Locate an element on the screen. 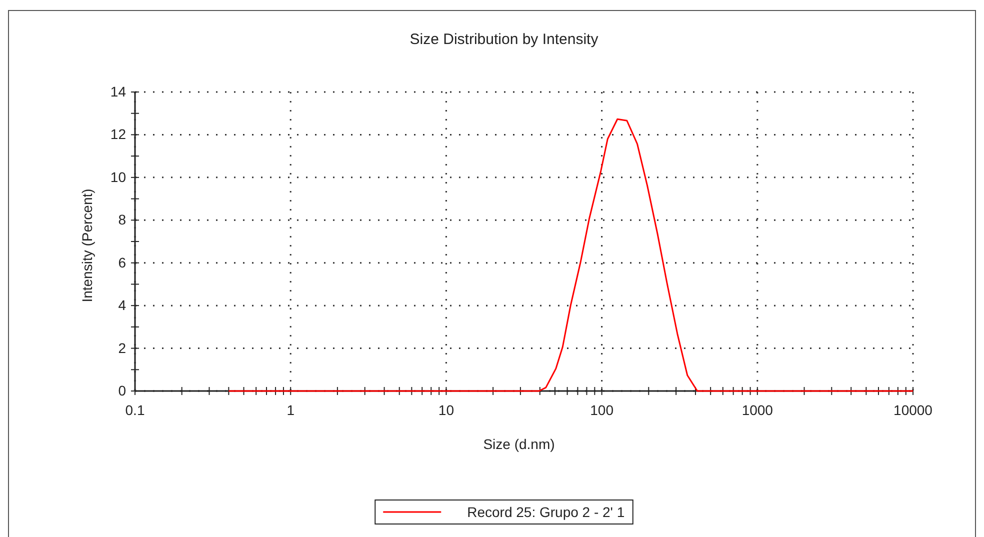  y-tick-label: 10 is located at coordinates (118, 176).